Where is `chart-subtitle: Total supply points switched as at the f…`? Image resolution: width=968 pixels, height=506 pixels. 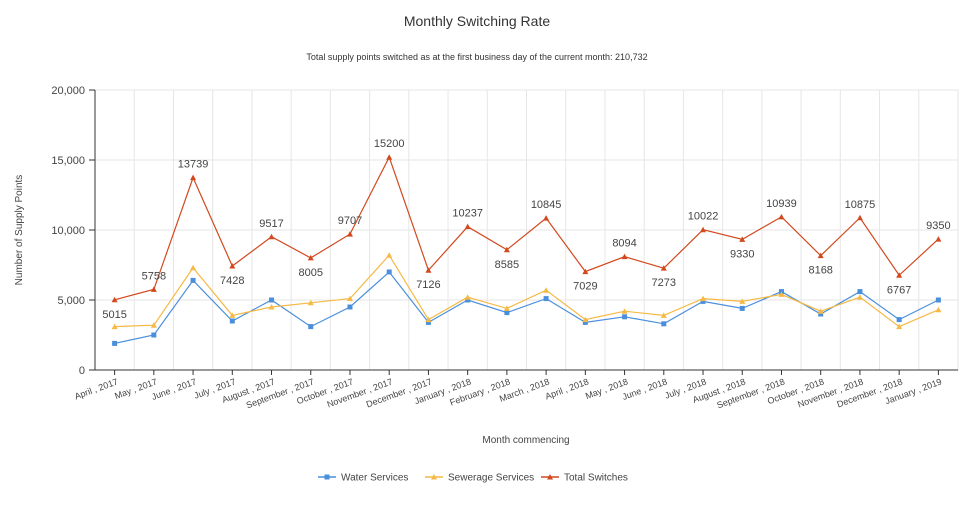 chart-subtitle: Total supply points switched as at the f… is located at coordinates (476, 57).